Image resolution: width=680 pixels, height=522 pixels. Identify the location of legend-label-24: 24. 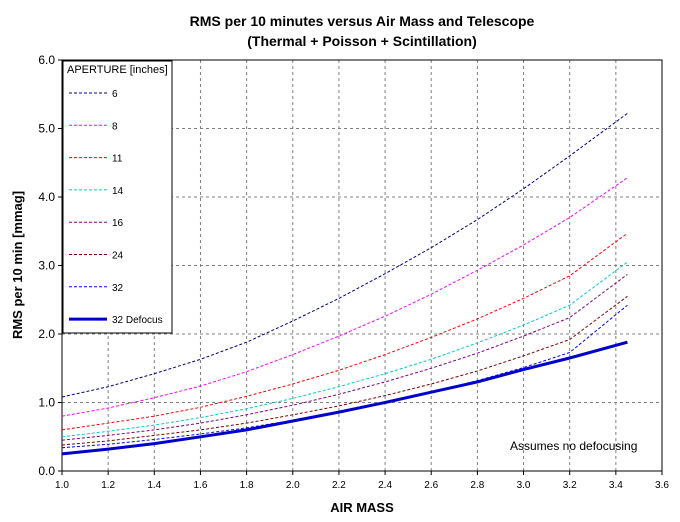
(118, 256).